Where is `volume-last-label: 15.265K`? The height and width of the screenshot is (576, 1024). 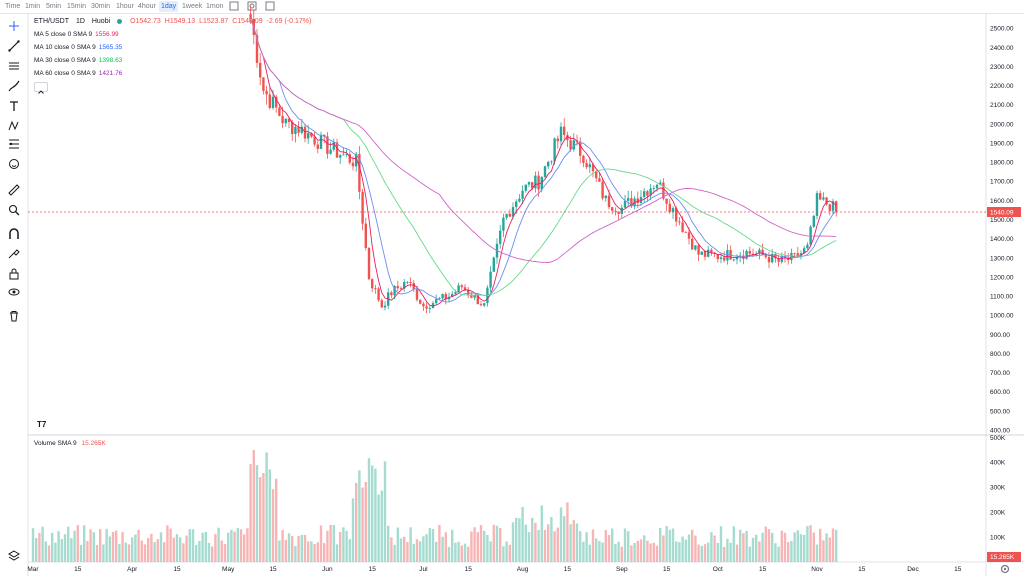
volume-last-label: 15.265K is located at coordinates (1002, 557).